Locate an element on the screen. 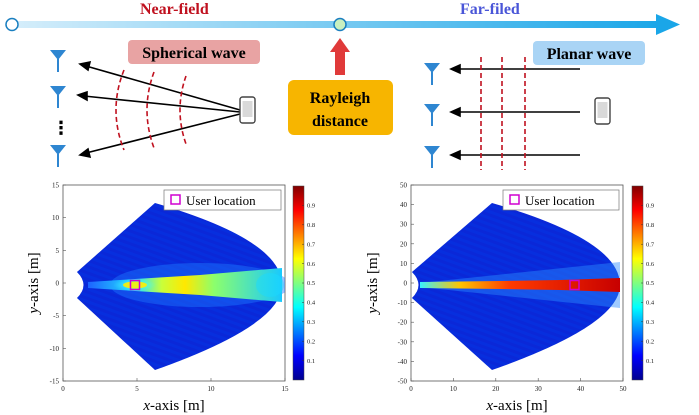 This screenshot has height=415, width=699. left-legend: User location is located at coordinates (222, 200).